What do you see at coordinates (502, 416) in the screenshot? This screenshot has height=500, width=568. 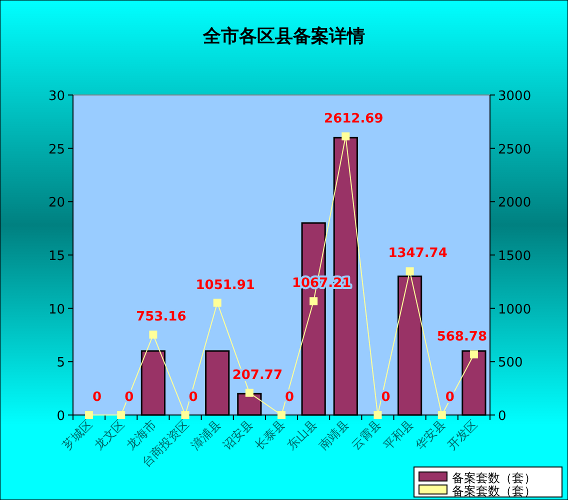 I see `y2-tick-label: 0` at bounding box center [502, 416].